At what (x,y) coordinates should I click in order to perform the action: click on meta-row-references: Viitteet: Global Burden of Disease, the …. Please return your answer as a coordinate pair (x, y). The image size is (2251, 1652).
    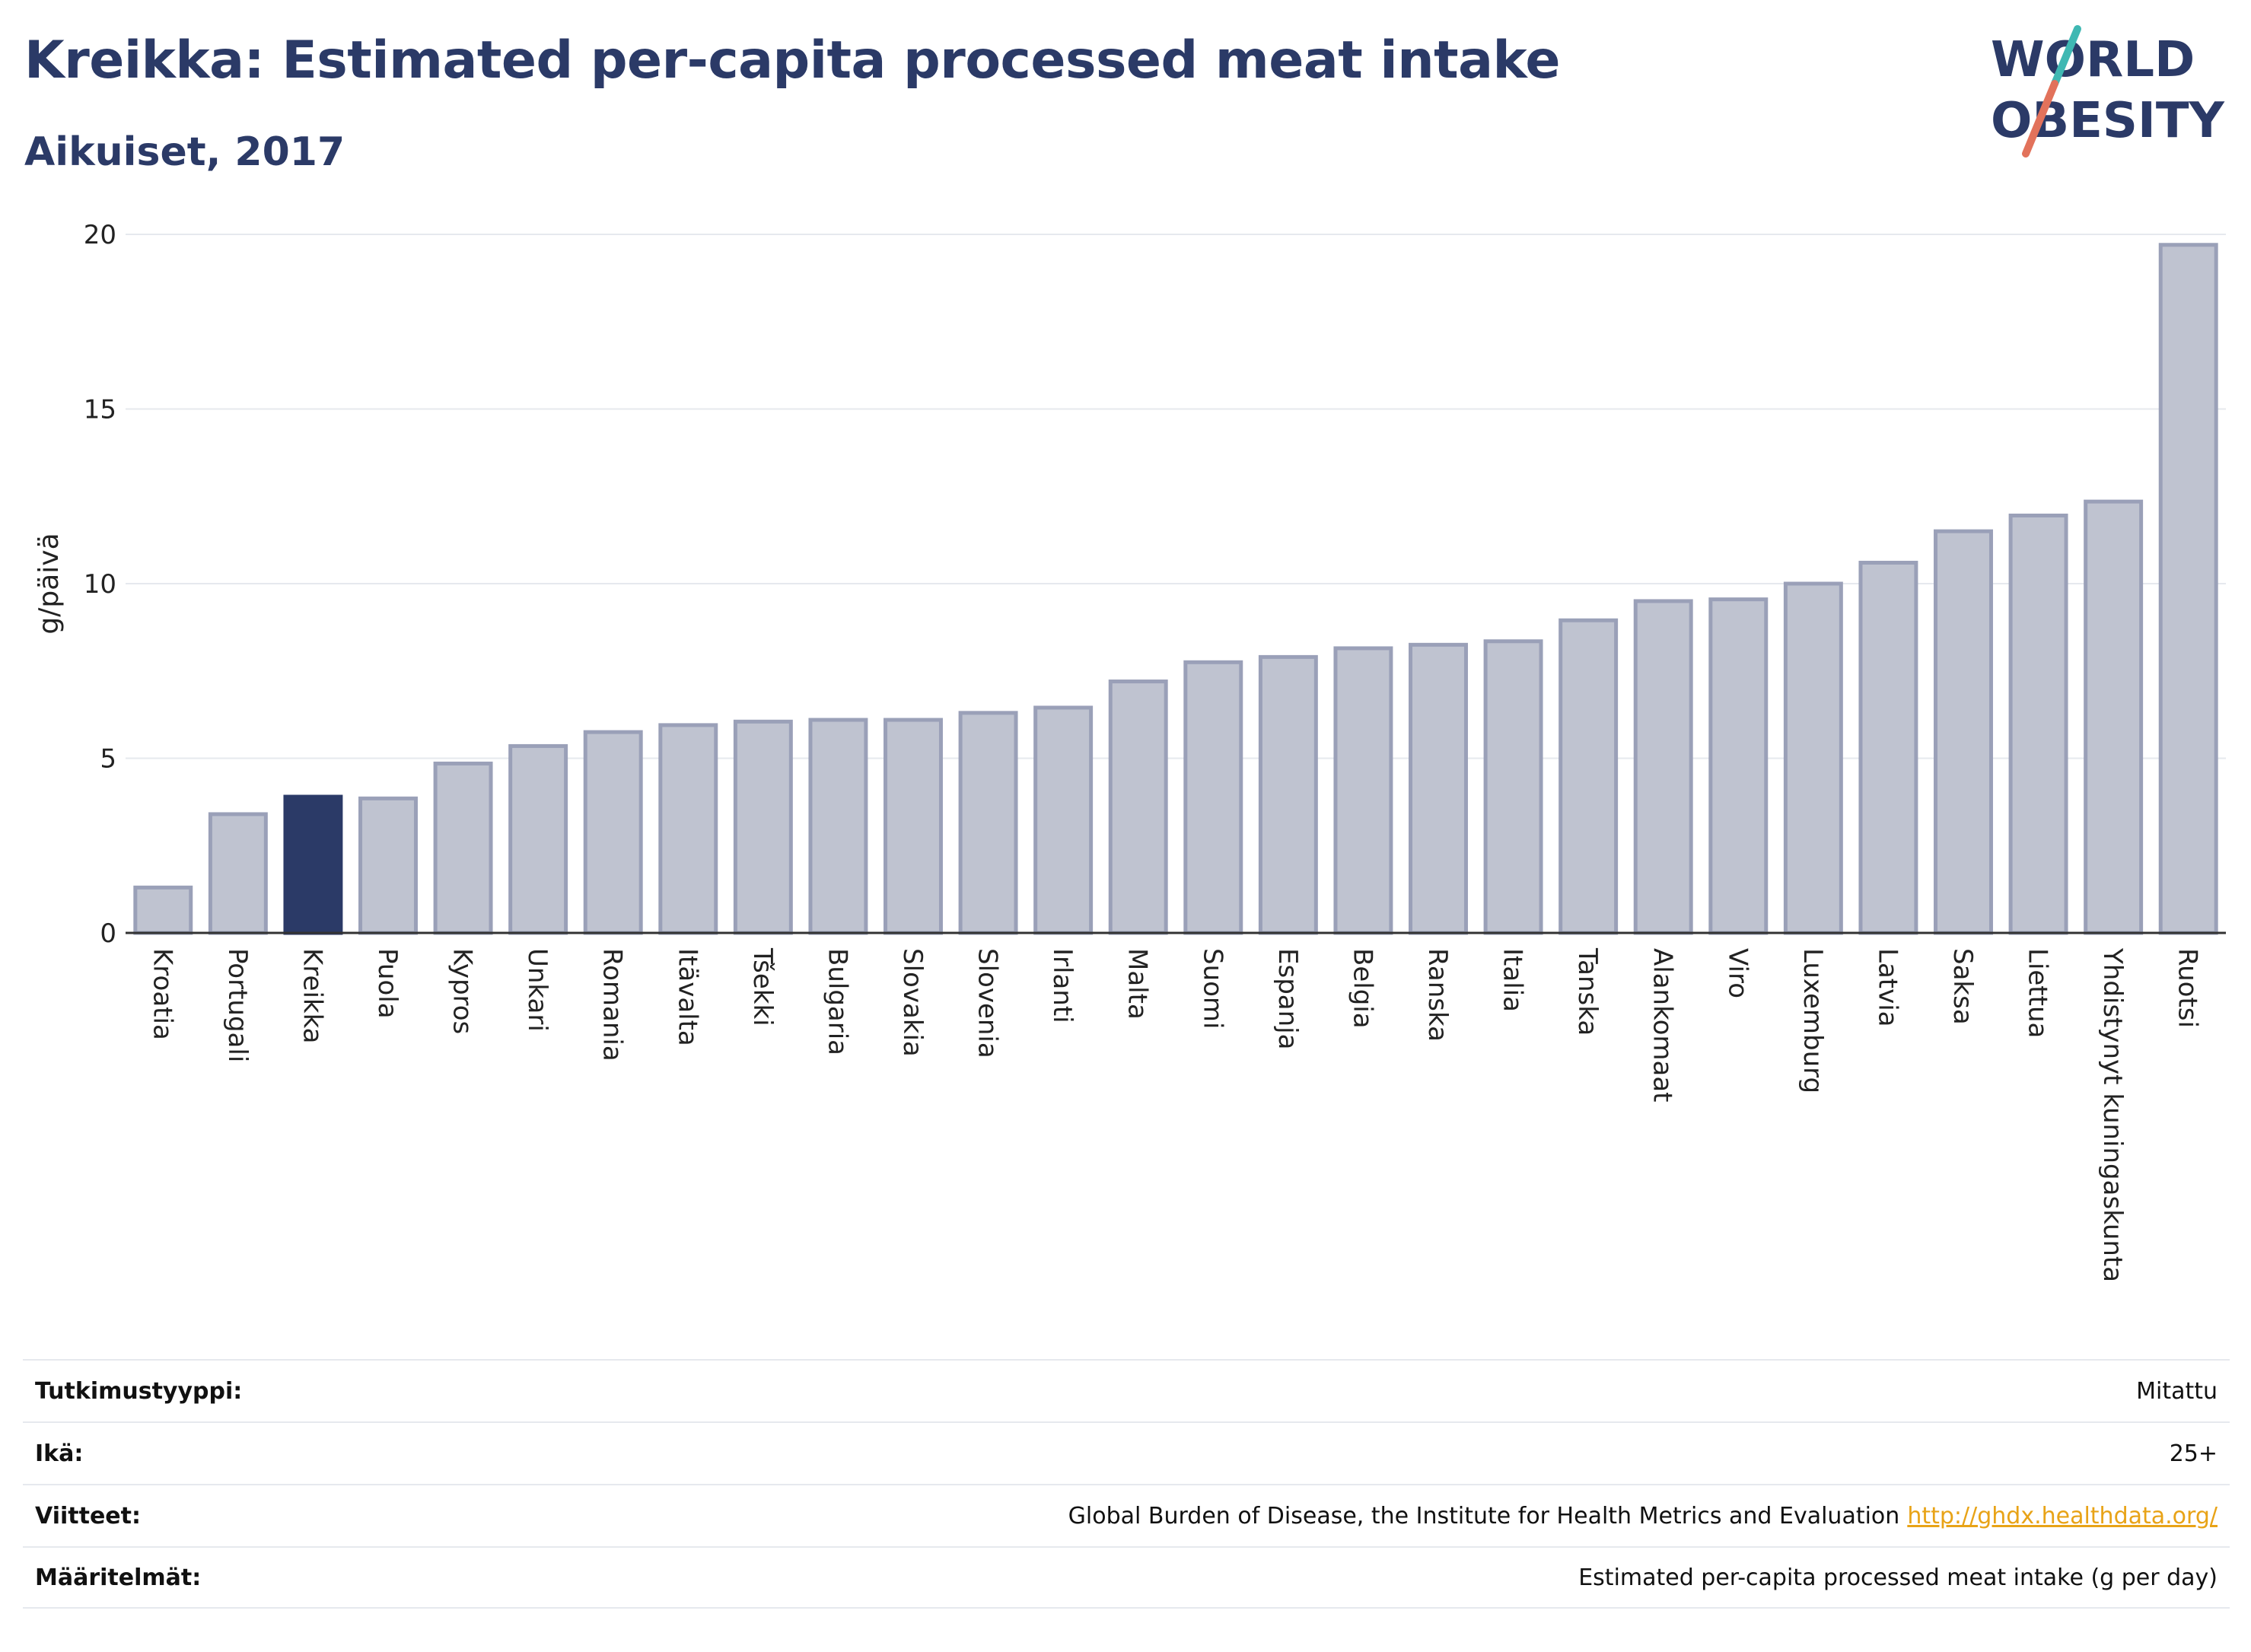
    Looking at the image, I should click on (1126, 1515).